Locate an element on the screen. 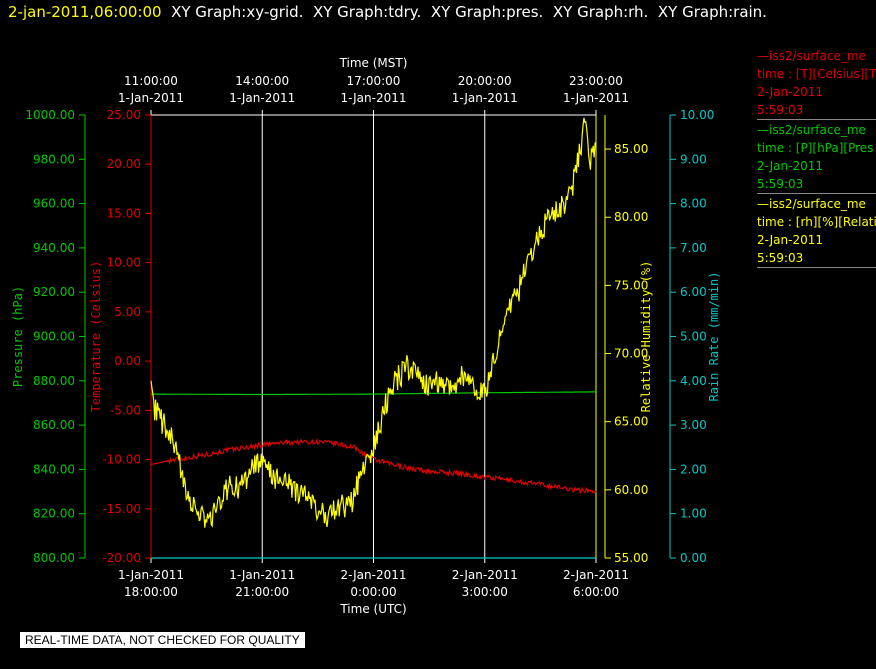  pressure-tick-label: 840.00 is located at coordinates (54, 469).